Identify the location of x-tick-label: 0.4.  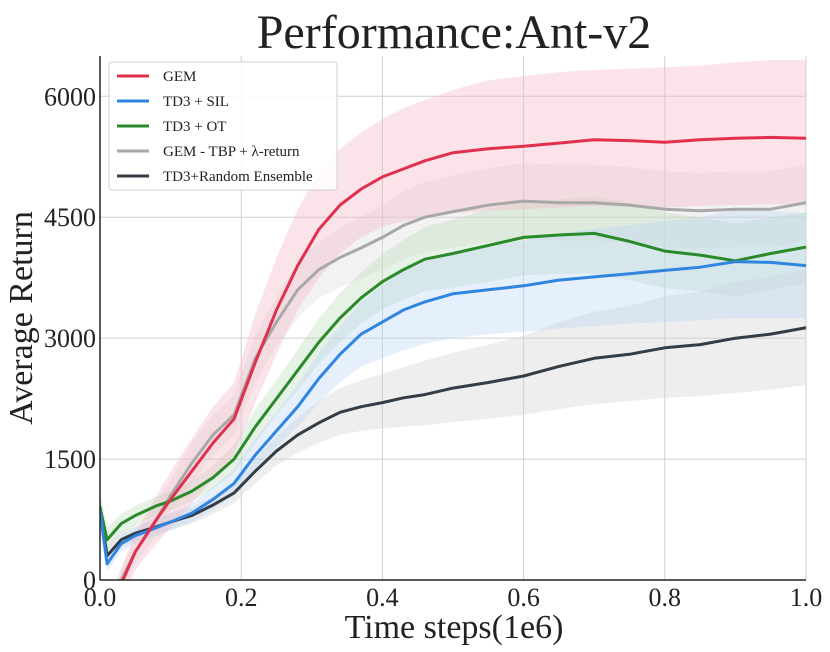
(382, 597).